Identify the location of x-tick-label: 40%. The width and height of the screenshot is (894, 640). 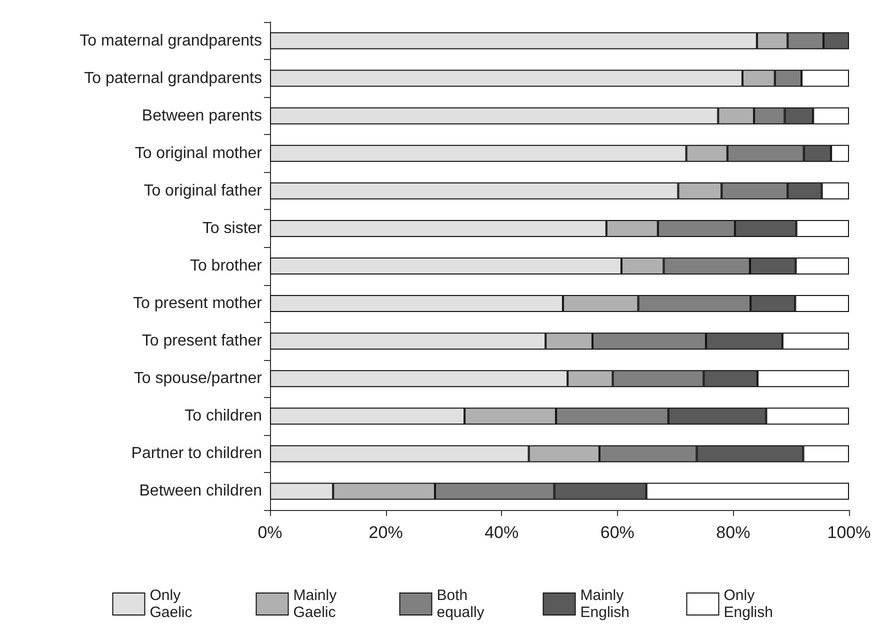
(501, 532).